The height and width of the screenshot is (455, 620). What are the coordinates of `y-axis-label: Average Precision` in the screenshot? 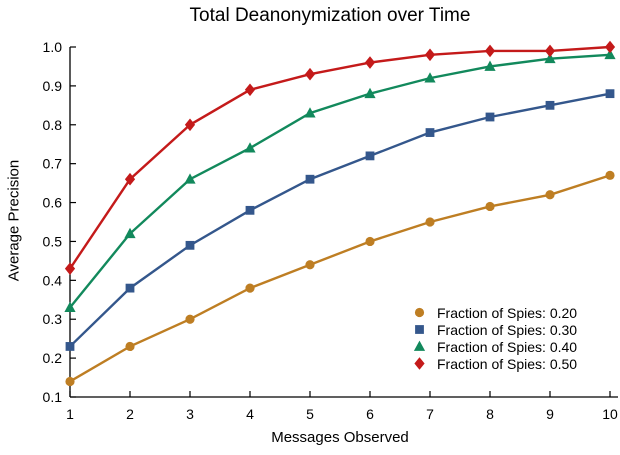 It's located at (14, 220).